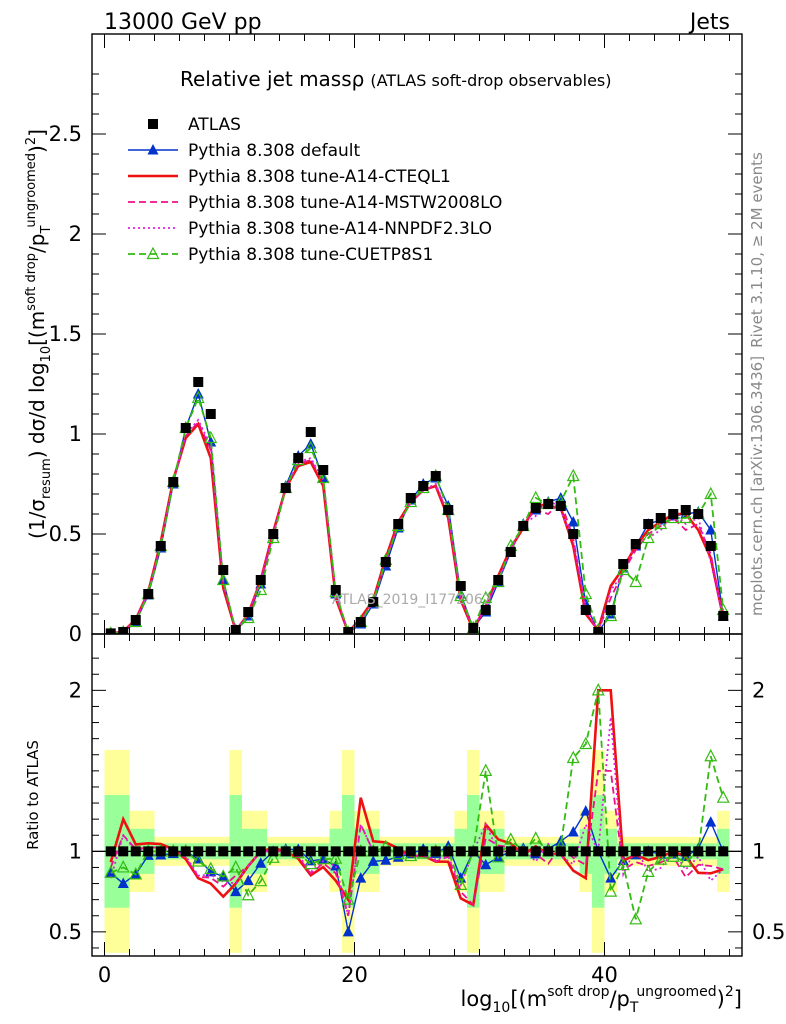  I want to click on y-tick-label: 1.5, so click(65, 334).